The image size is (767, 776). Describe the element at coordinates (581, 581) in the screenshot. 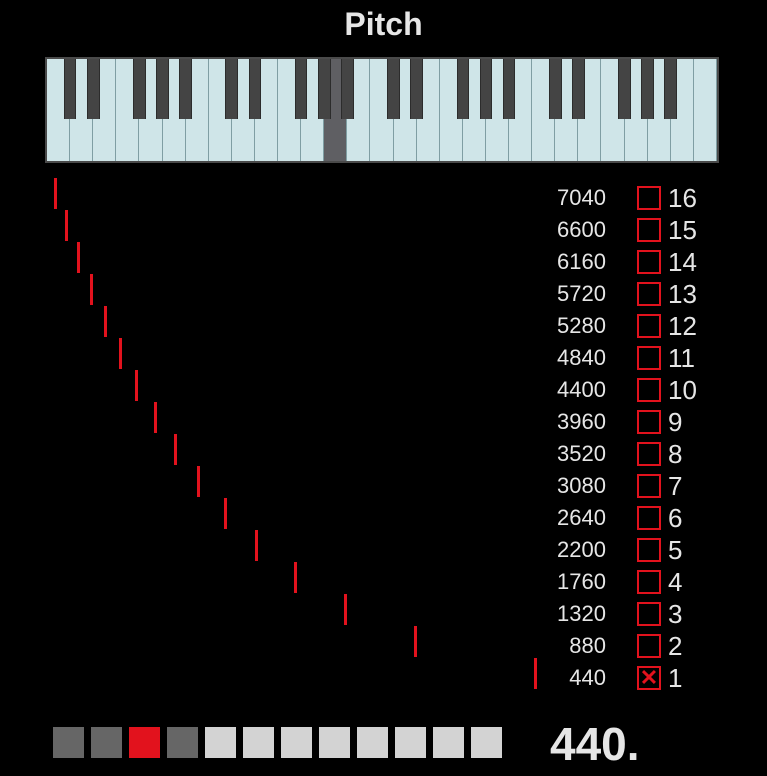

I see `partial-frequency-label: 1760` at that location.